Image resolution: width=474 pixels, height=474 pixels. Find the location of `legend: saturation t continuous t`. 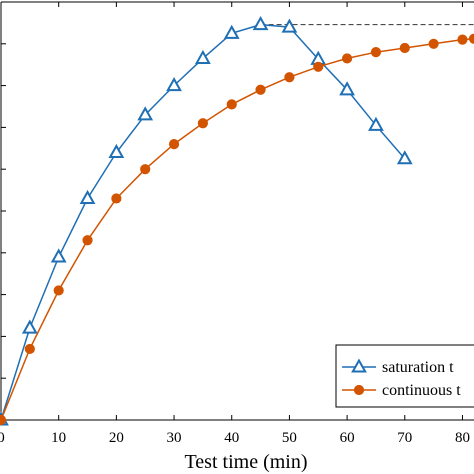

legend: saturation t continuous t is located at coordinates (404, 376).